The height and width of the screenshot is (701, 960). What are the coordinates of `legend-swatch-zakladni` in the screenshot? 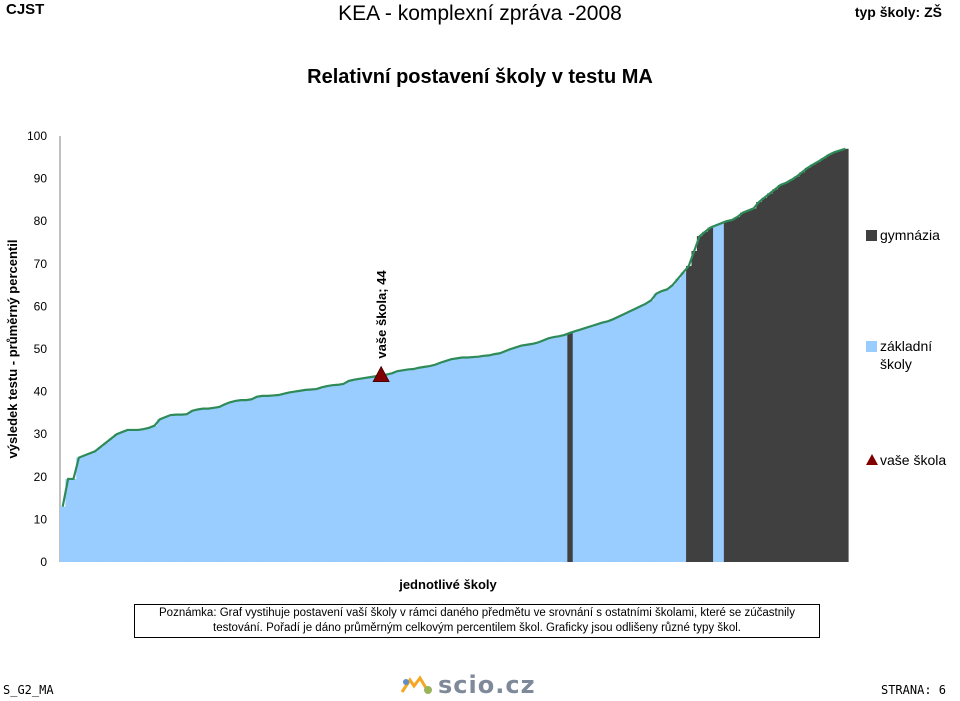 It's located at (871, 346).